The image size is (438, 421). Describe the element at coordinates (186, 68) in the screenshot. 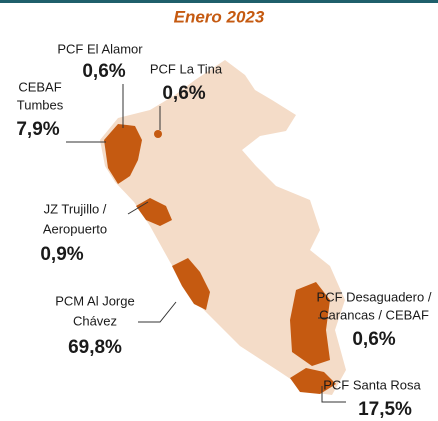

I see `region-name: PCF La Tina` at that location.